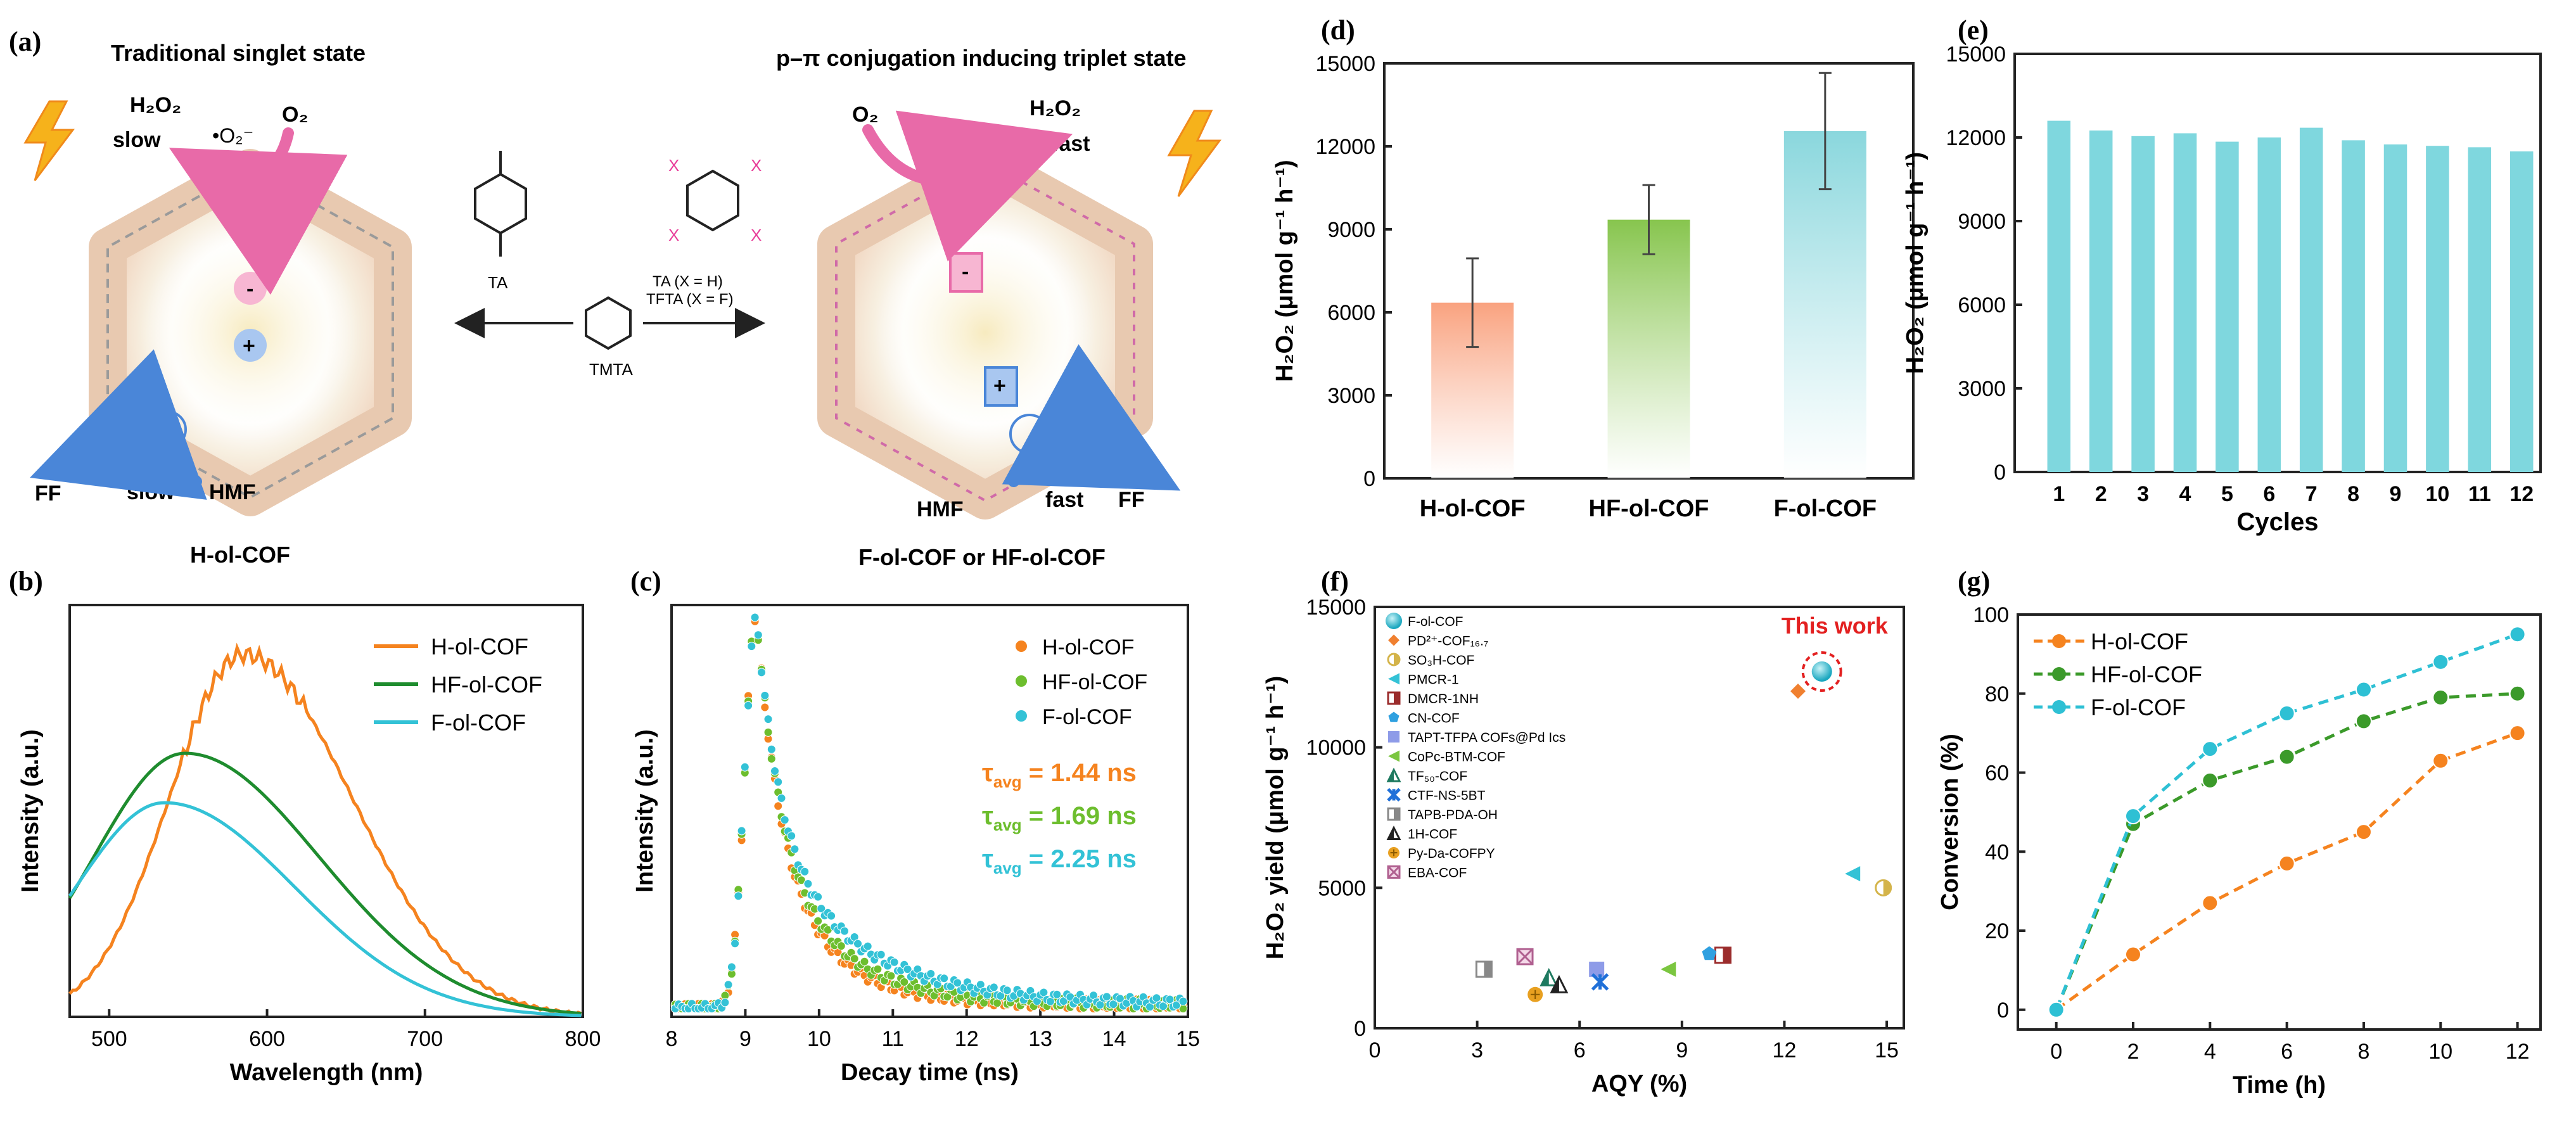  What do you see at coordinates (2056, 1052) in the screenshot?
I see `chart-g-xtick-label: 0` at bounding box center [2056, 1052].